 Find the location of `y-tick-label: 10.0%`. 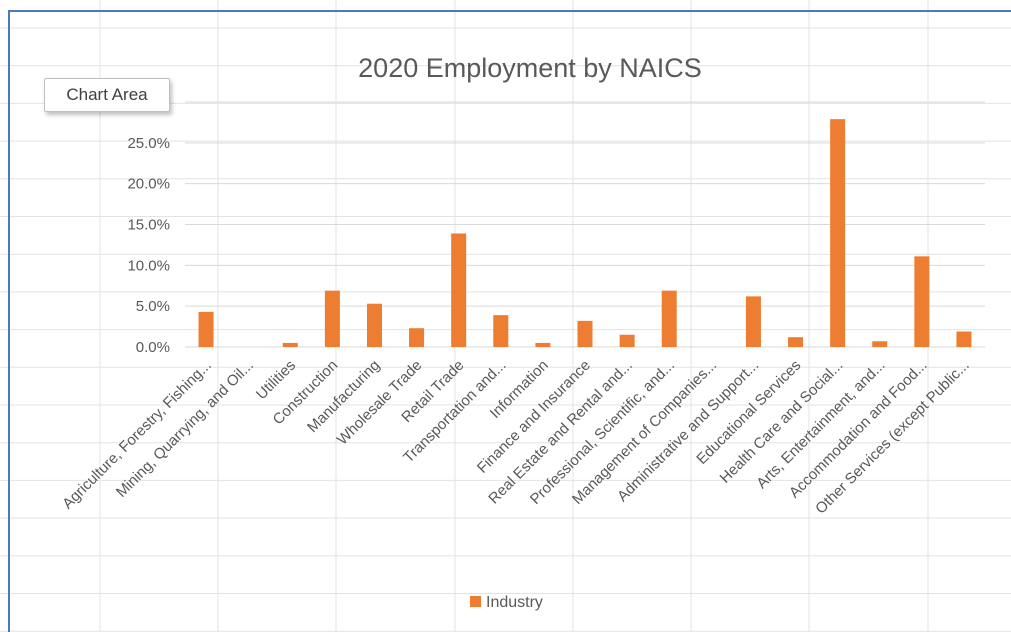

y-tick-label: 10.0% is located at coordinates (148, 265).